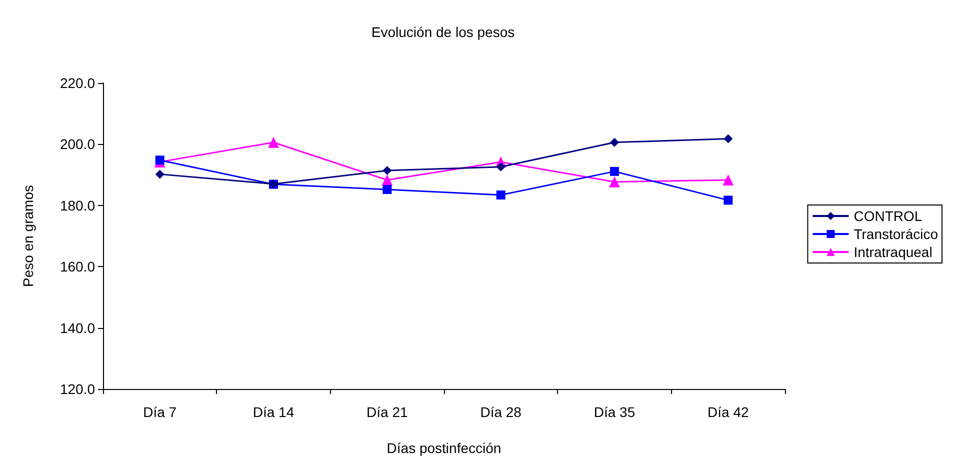 This screenshot has height=468, width=953. Describe the element at coordinates (78, 83) in the screenshot. I see `y-tick-label: 220.0` at that location.